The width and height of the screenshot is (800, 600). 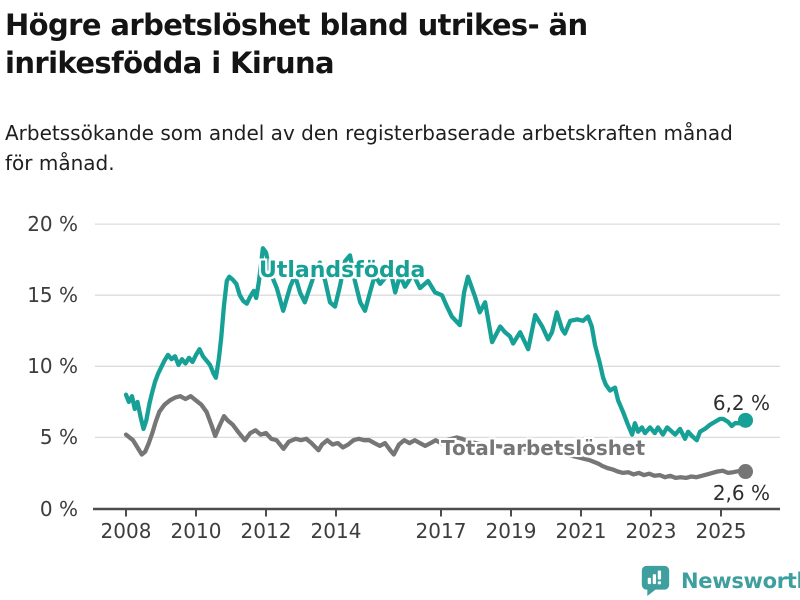 What do you see at coordinates (655, 580) in the screenshot?
I see `bar-chart-speech-bubble-icon` at bounding box center [655, 580].